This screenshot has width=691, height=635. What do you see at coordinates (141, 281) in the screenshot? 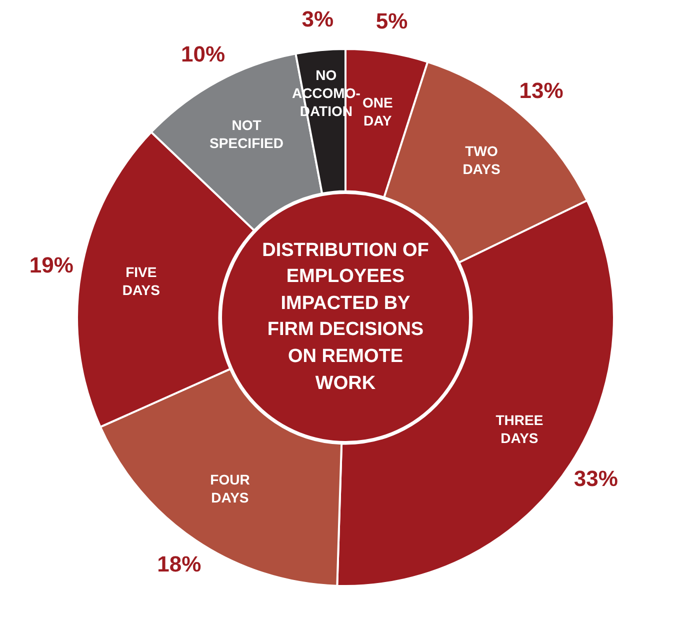
I see `slice-label: FIVE DAYS` at bounding box center [141, 281].